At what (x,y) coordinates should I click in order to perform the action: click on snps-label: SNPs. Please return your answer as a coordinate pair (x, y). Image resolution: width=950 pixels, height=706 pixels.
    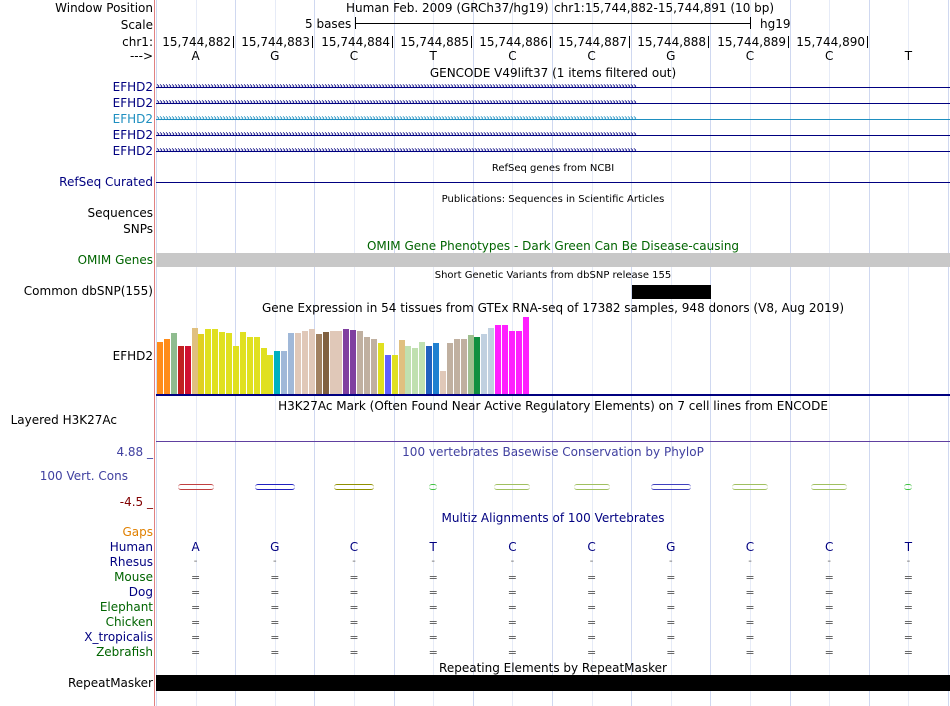
    Looking at the image, I should click on (138, 229).